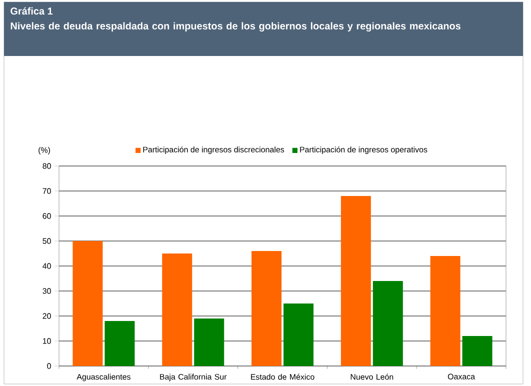 The height and width of the screenshot is (386, 531). Describe the element at coordinates (235, 27) in the screenshot. I see `chart-subtitle: Niveles de deuda respaldada con impuestos de los gobiernos locales y regionales mexicanos` at that location.